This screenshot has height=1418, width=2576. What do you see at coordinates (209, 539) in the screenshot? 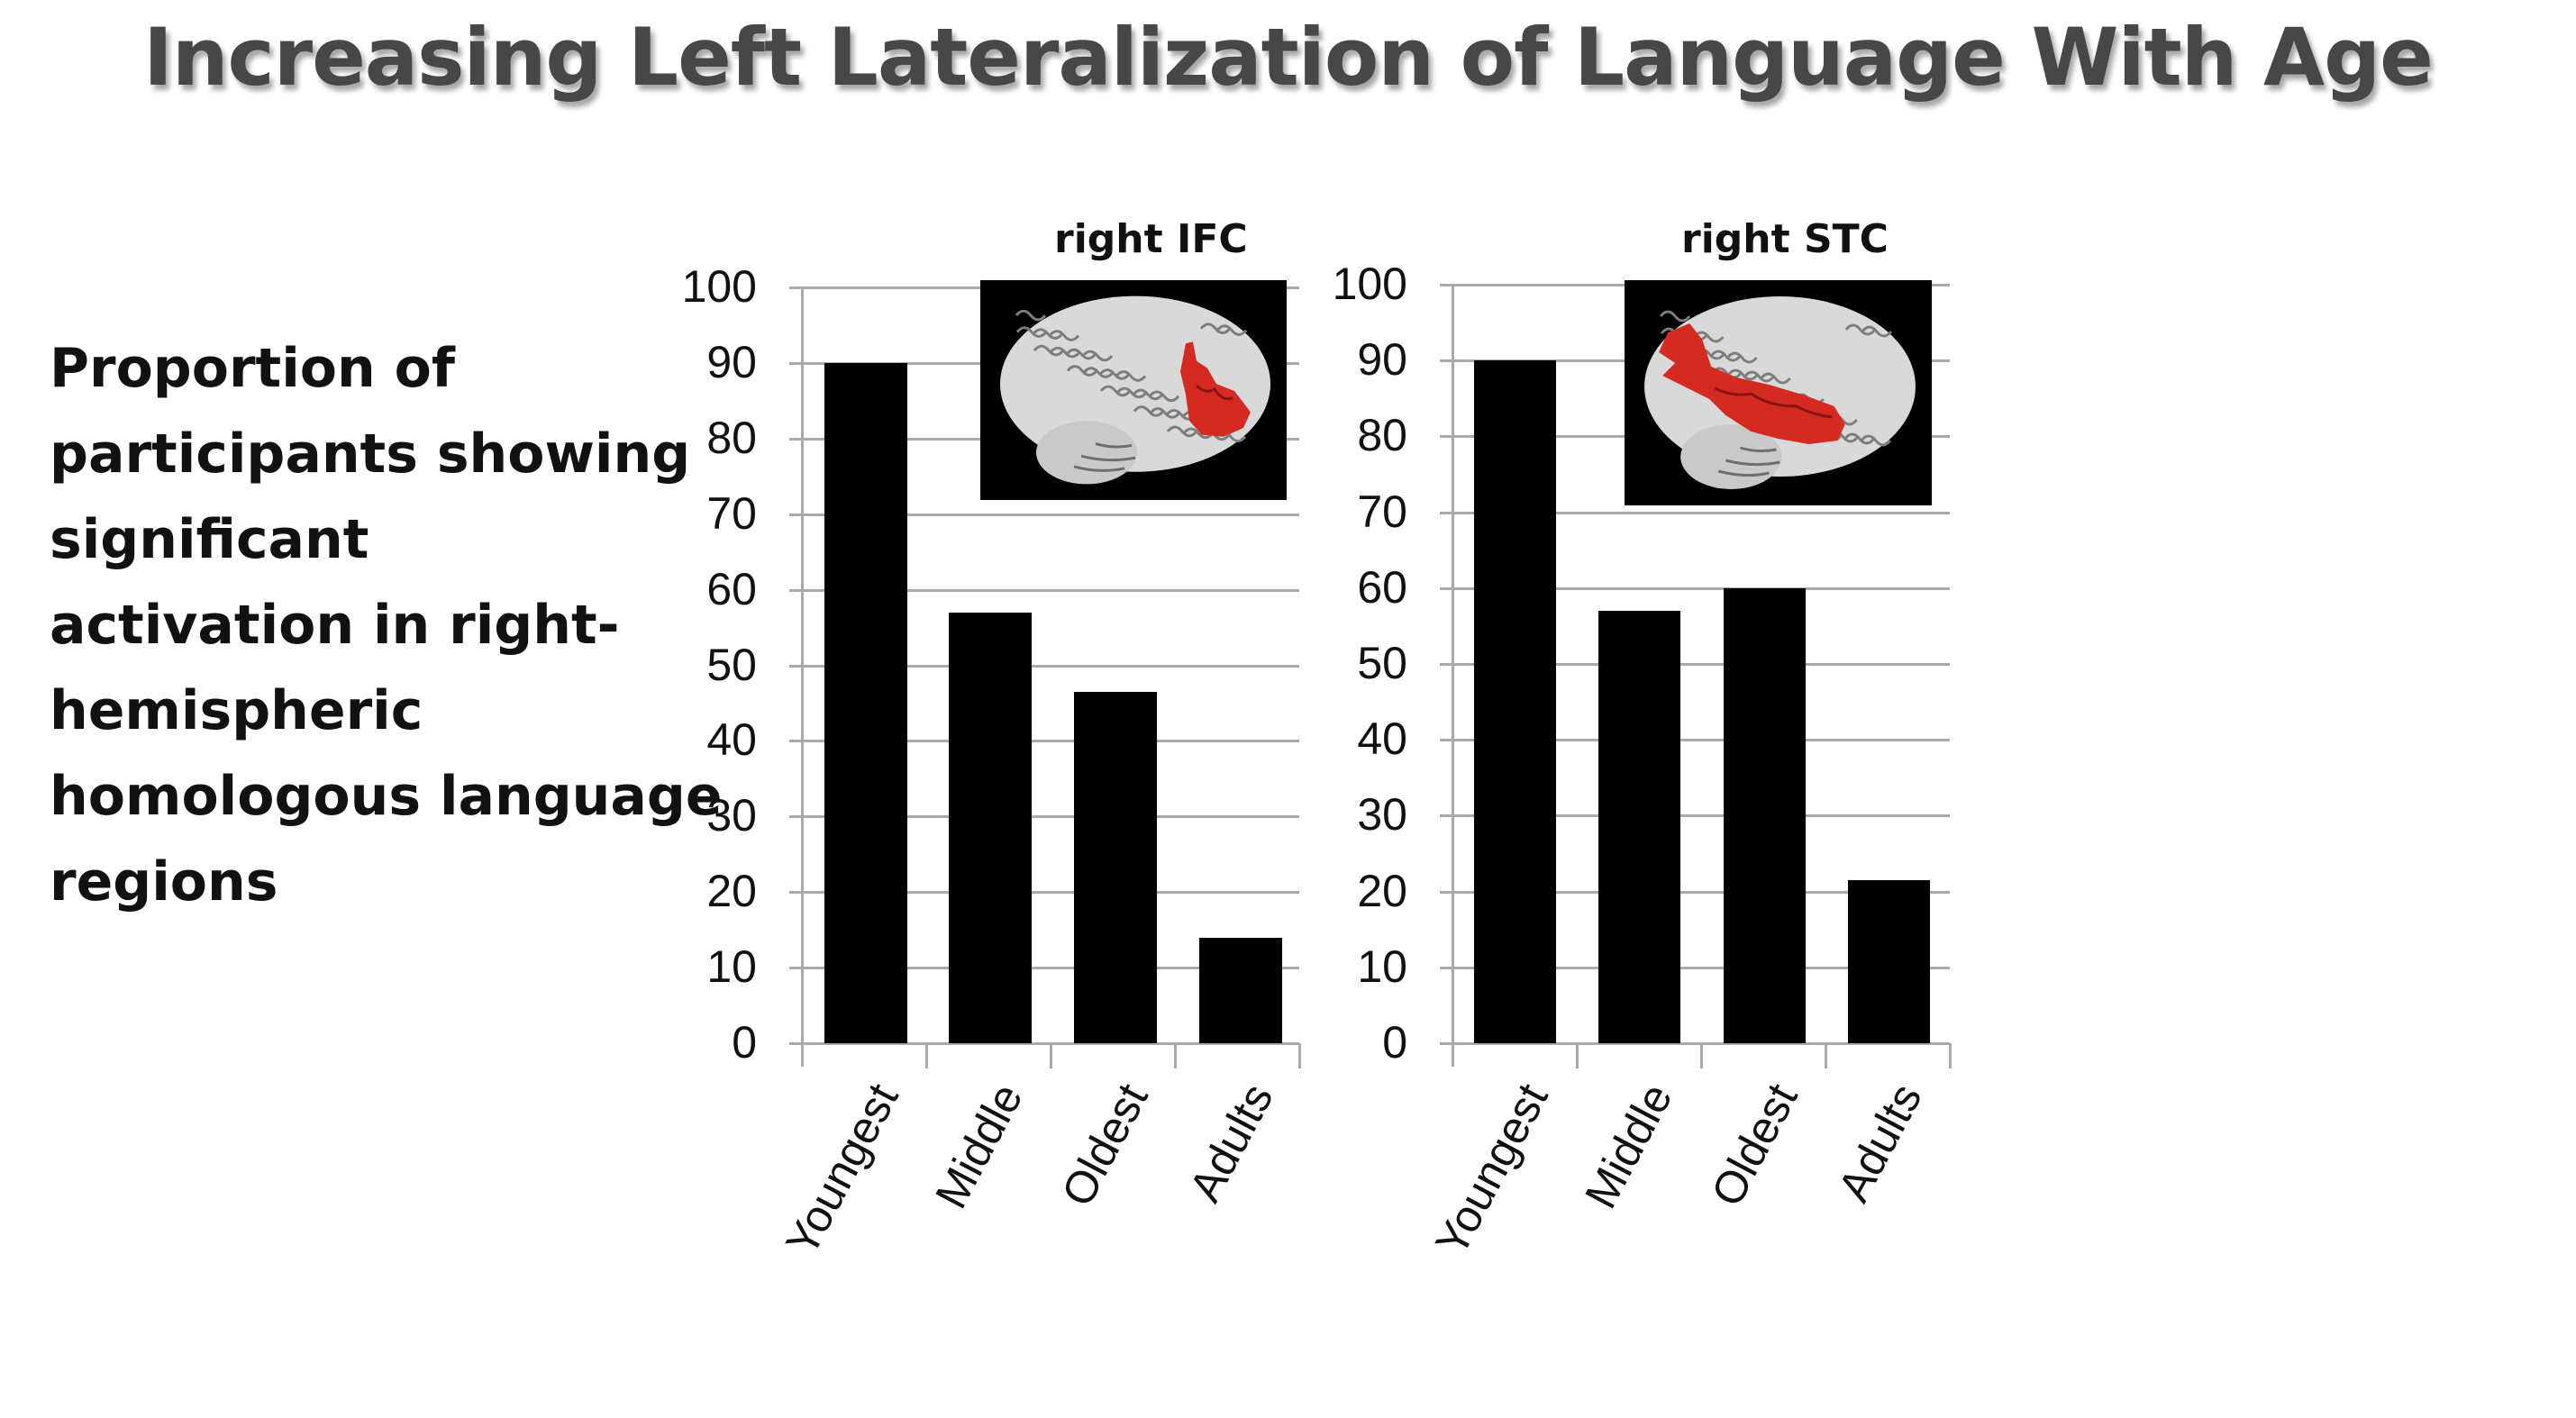
I see `description-line: significant` at bounding box center [209, 539].